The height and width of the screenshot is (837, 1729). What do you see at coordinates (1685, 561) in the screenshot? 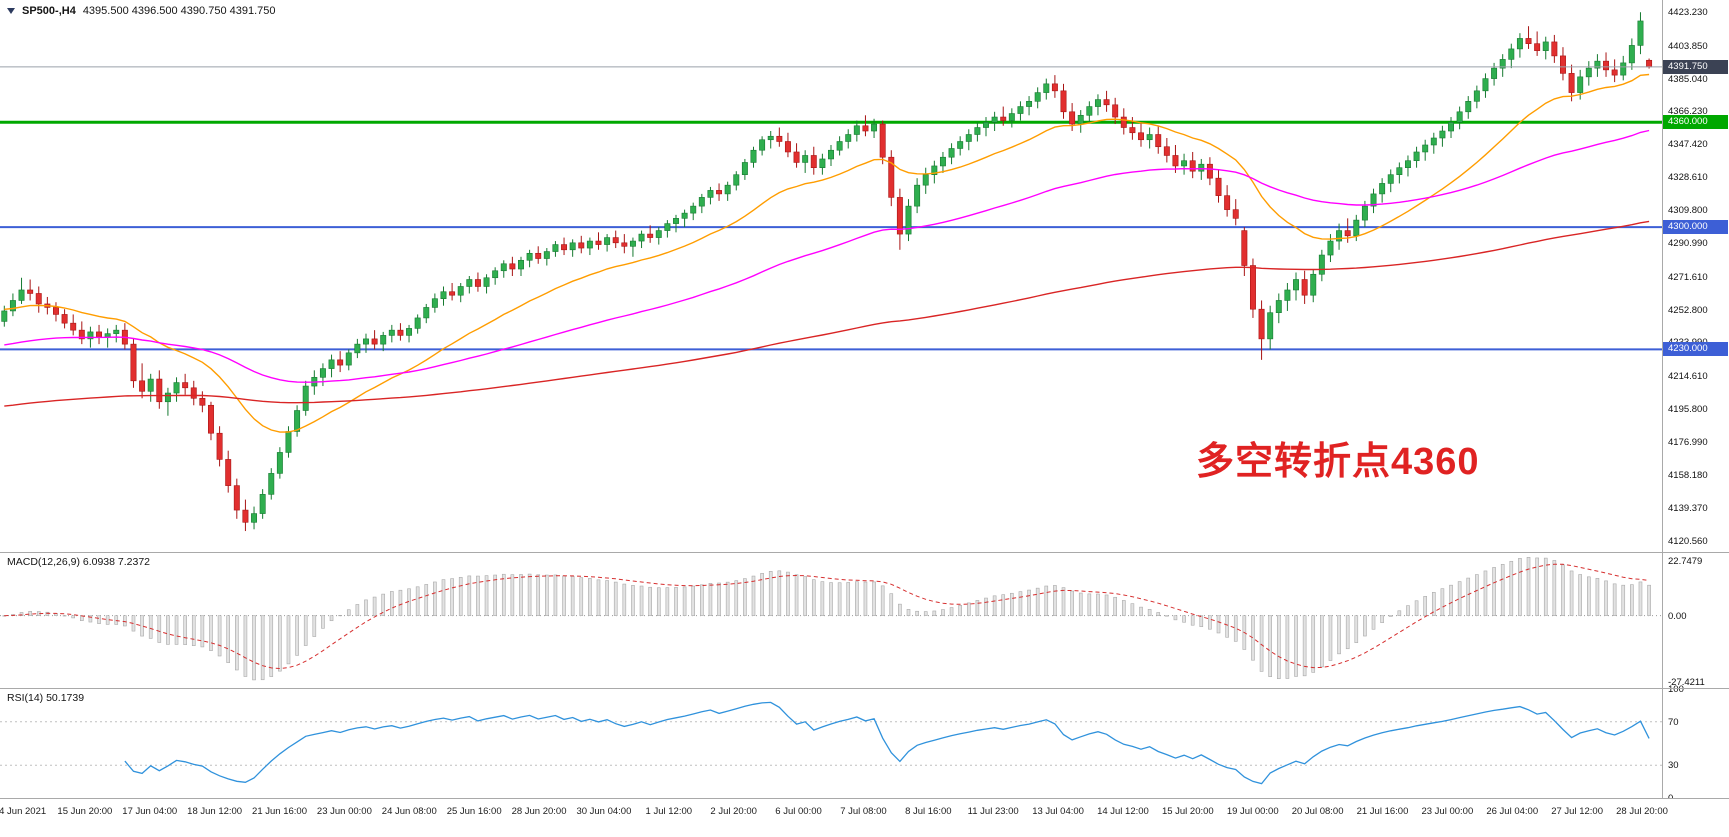
I see `macd-axis-label: 22.7479` at bounding box center [1685, 561].